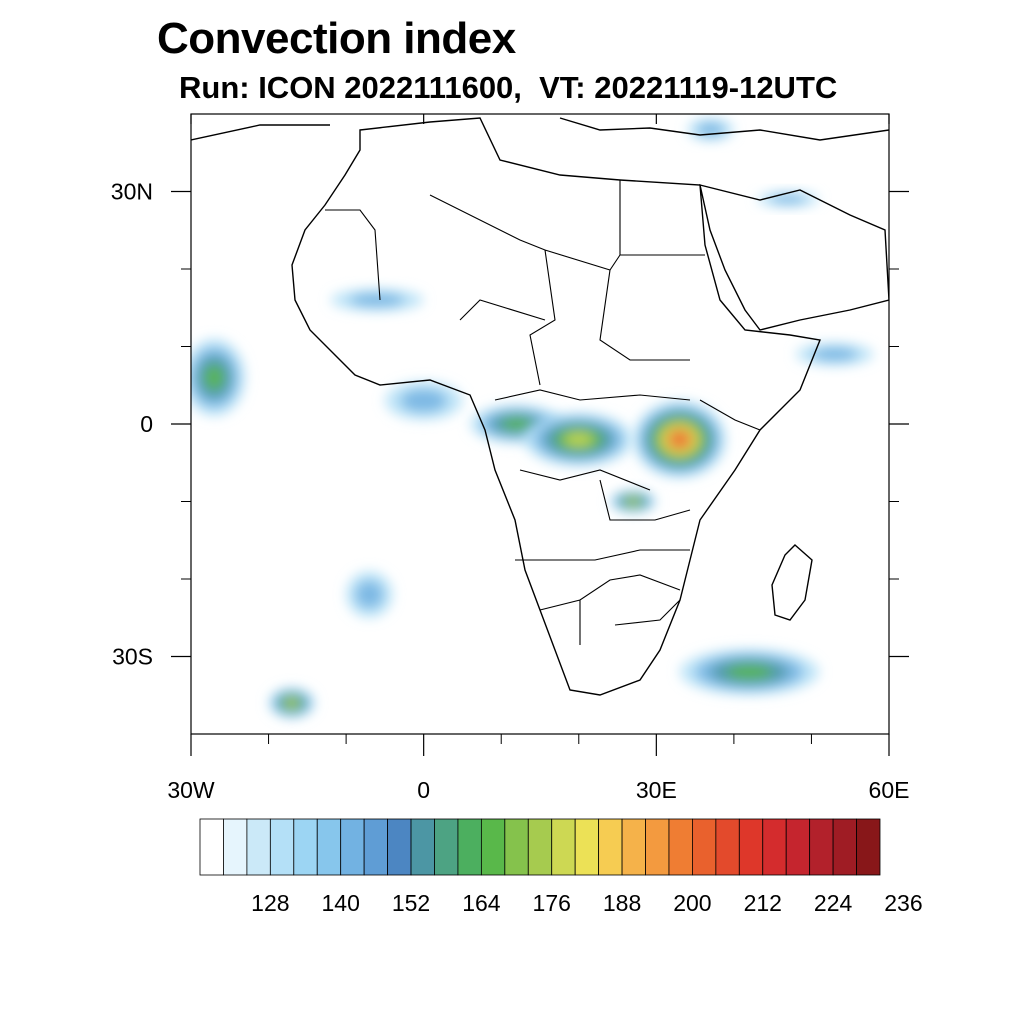  Describe the element at coordinates (792, 582) in the screenshot. I see `madagascar-coastline` at that location.